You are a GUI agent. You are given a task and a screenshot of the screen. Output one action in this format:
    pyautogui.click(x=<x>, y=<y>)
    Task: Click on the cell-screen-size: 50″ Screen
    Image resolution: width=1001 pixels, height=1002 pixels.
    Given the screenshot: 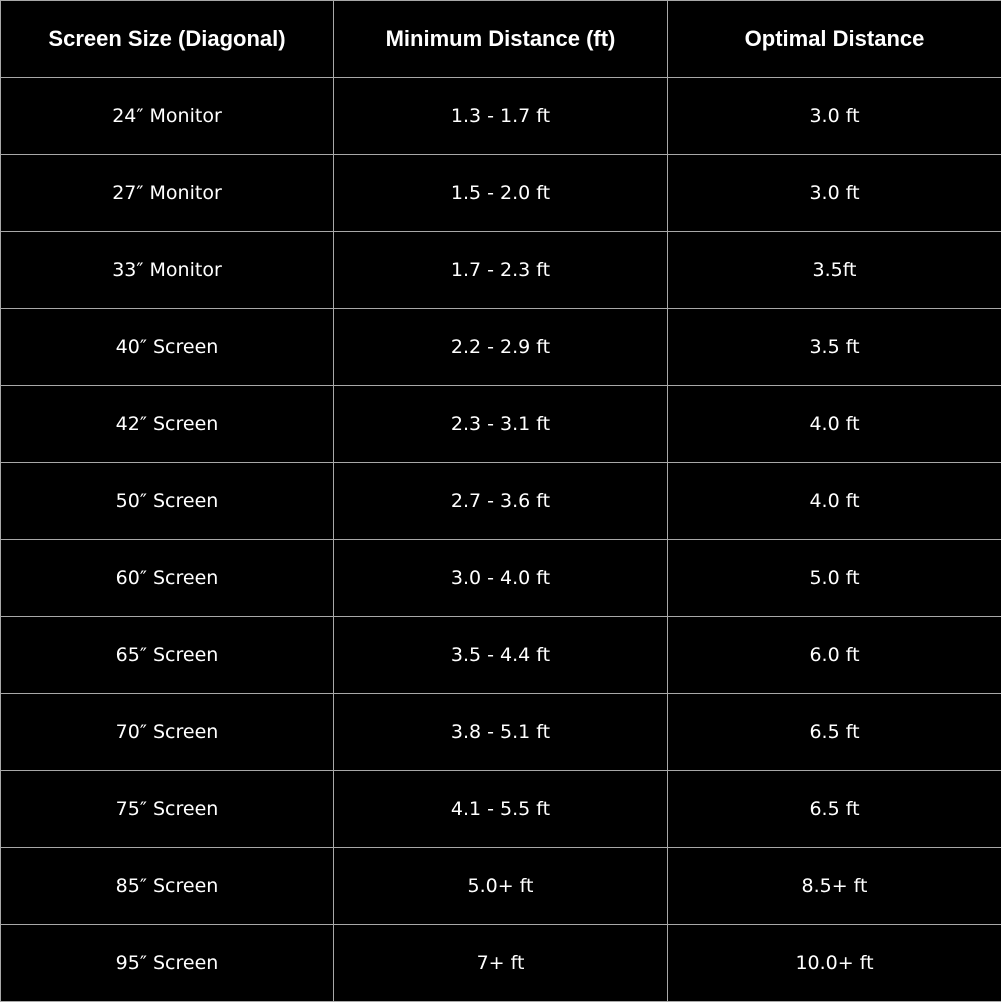 What is the action you would take?
    pyautogui.click(x=167, y=501)
    